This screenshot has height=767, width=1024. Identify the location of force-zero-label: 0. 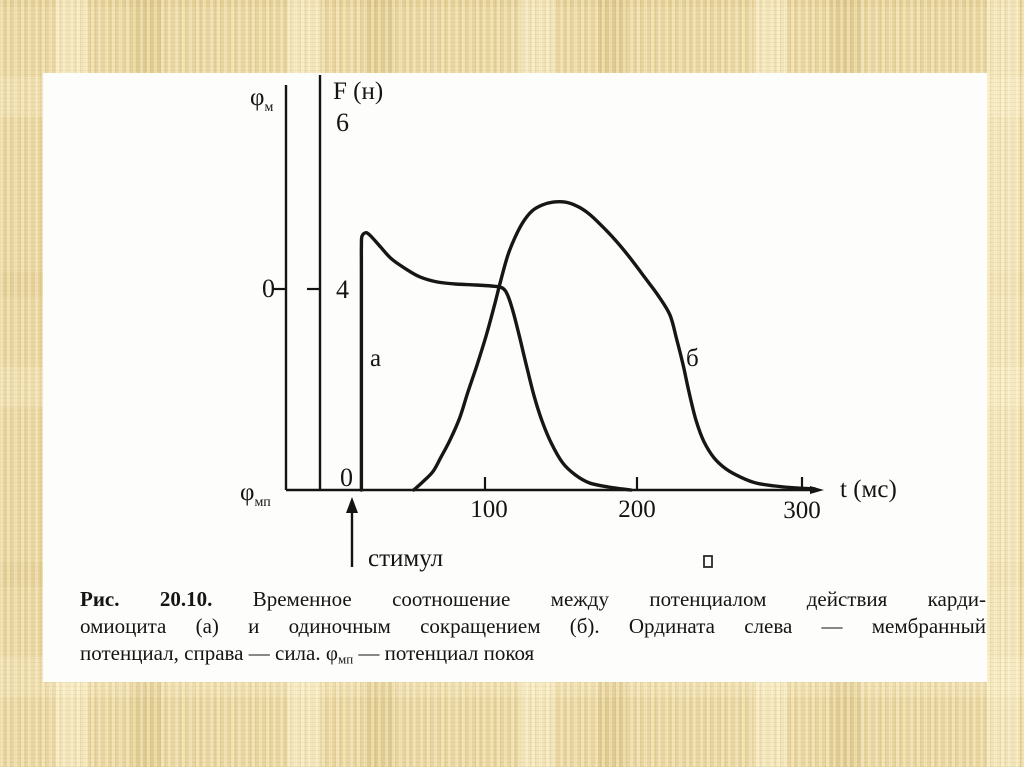
(346, 477).